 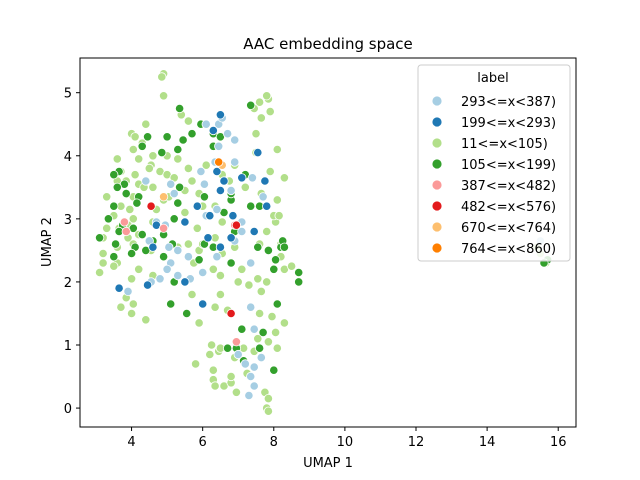 I want to click on legend-title: label, so click(x=492, y=78).